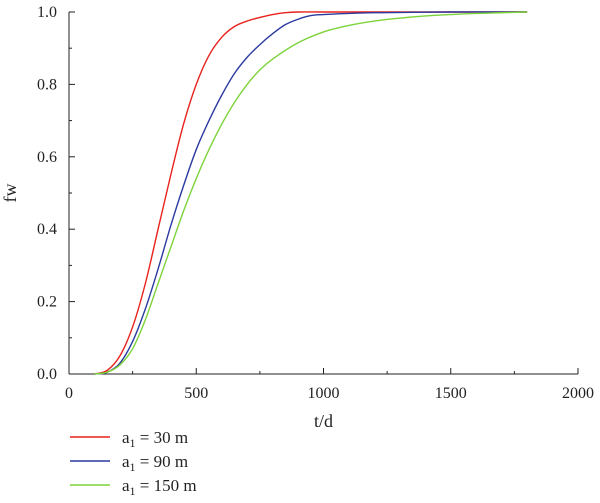 This screenshot has height=503, width=600. I want to click on y-tick-label: 1.0, so click(47, 12).